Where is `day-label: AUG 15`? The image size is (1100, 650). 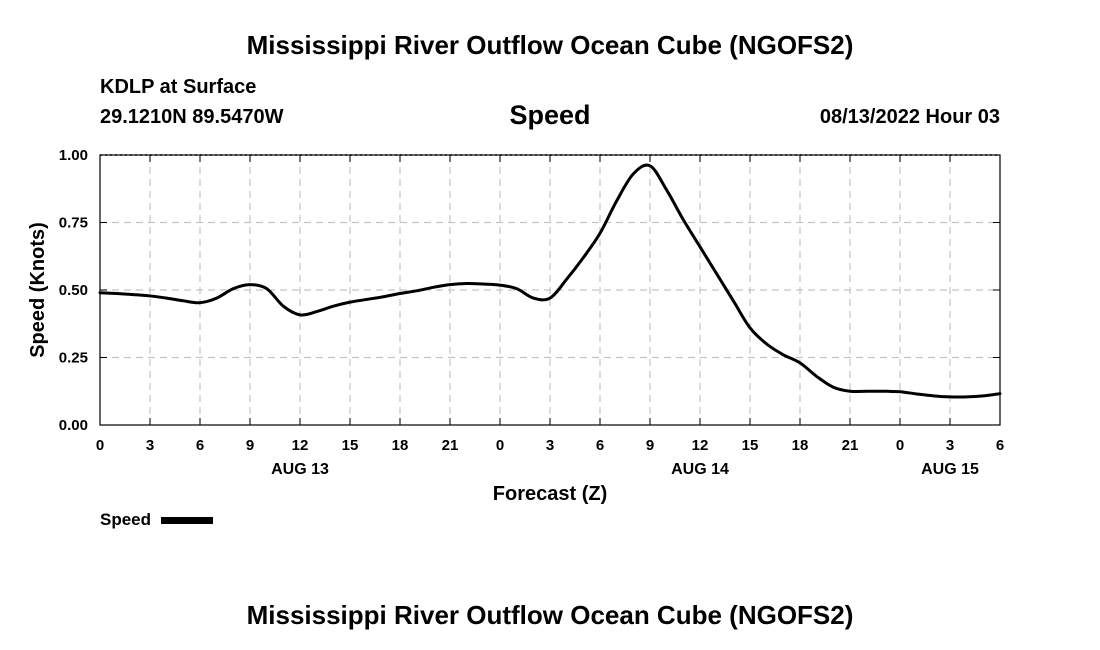
day-label: AUG 15 is located at coordinates (950, 469).